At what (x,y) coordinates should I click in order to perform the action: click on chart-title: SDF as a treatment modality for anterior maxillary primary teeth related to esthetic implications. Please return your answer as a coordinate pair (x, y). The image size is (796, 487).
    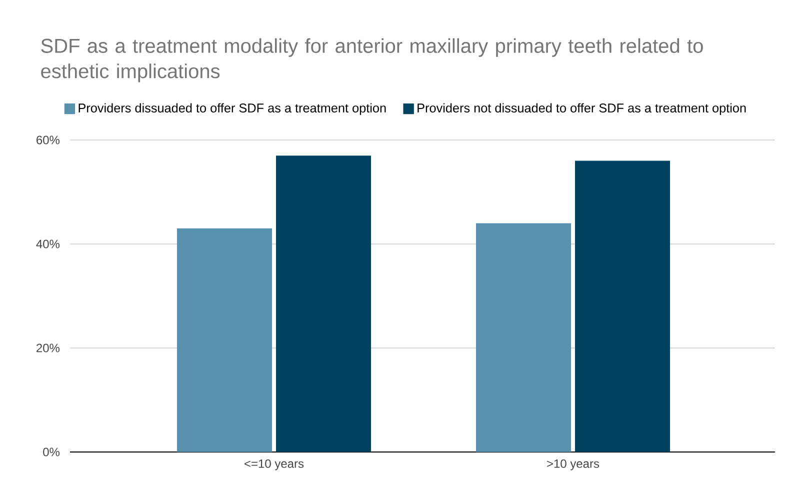
    Looking at the image, I should click on (372, 60).